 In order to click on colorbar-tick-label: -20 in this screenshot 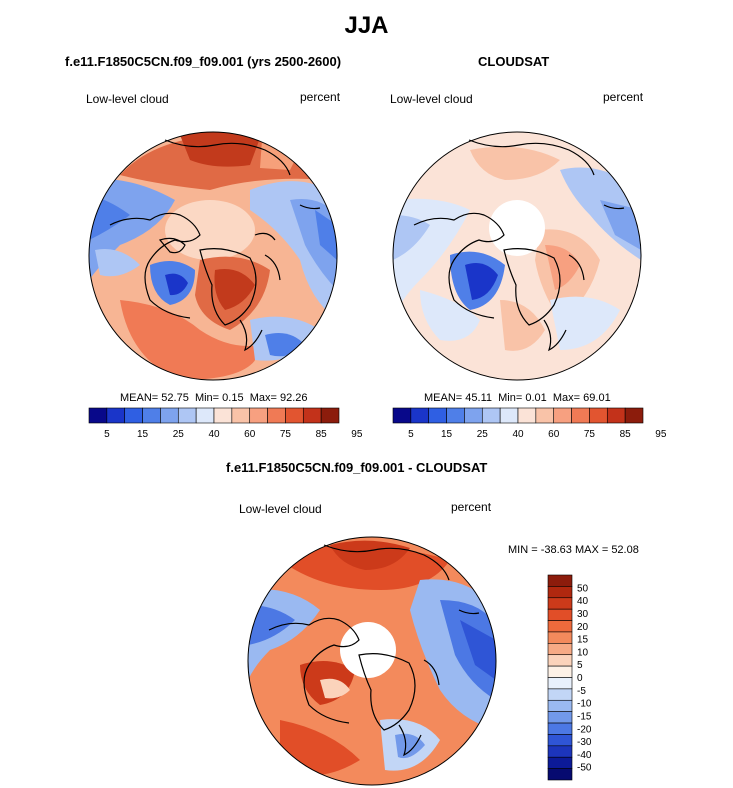, I will do `click(584, 729)`.